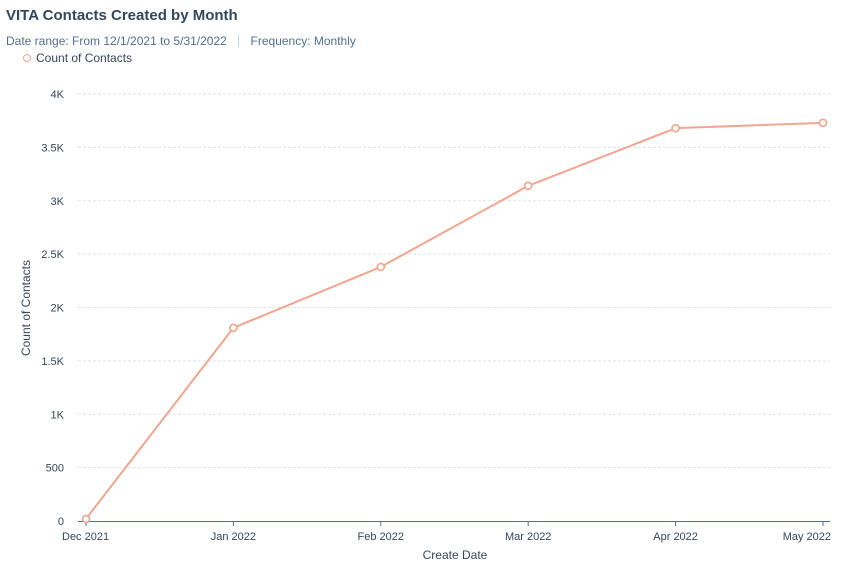 The image size is (865, 576). What do you see at coordinates (239, 40) in the screenshot?
I see `subtitle-divider` at bounding box center [239, 40].